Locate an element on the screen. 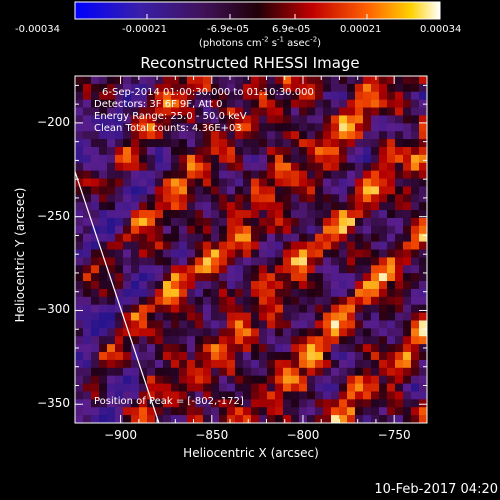 The height and width of the screenshot is (500, 500). footer-timestamp: 10-Feb-2017 04:20 is located at coordinates (436, 489).